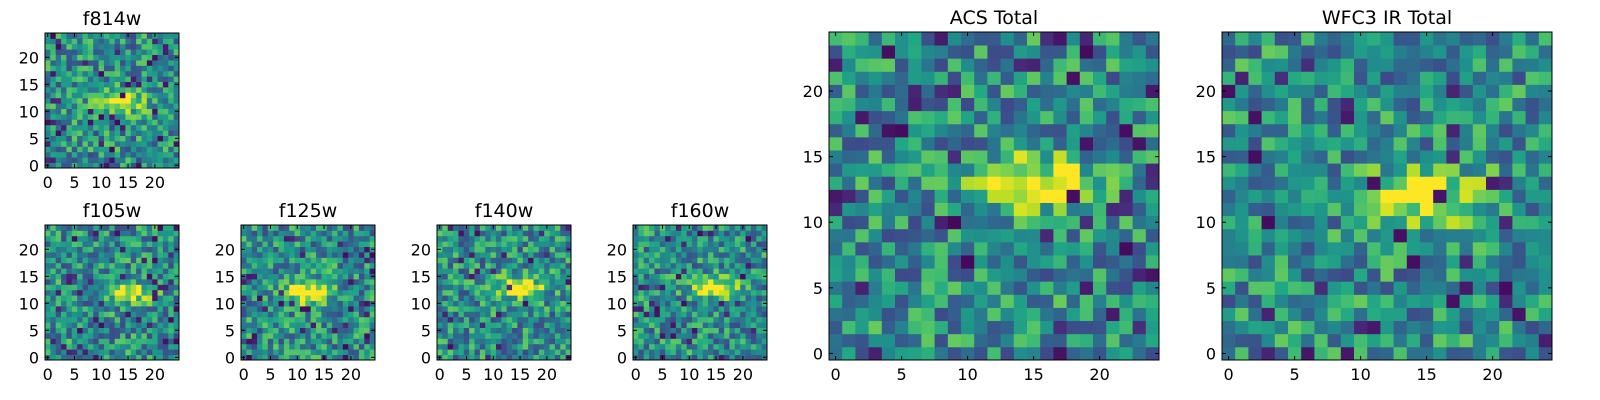 The height and width of the screenshot is (400, 1600). Describe the element at coordinates (520, 374) in the screenshot. I see `x-tick-label: 15` at that location.